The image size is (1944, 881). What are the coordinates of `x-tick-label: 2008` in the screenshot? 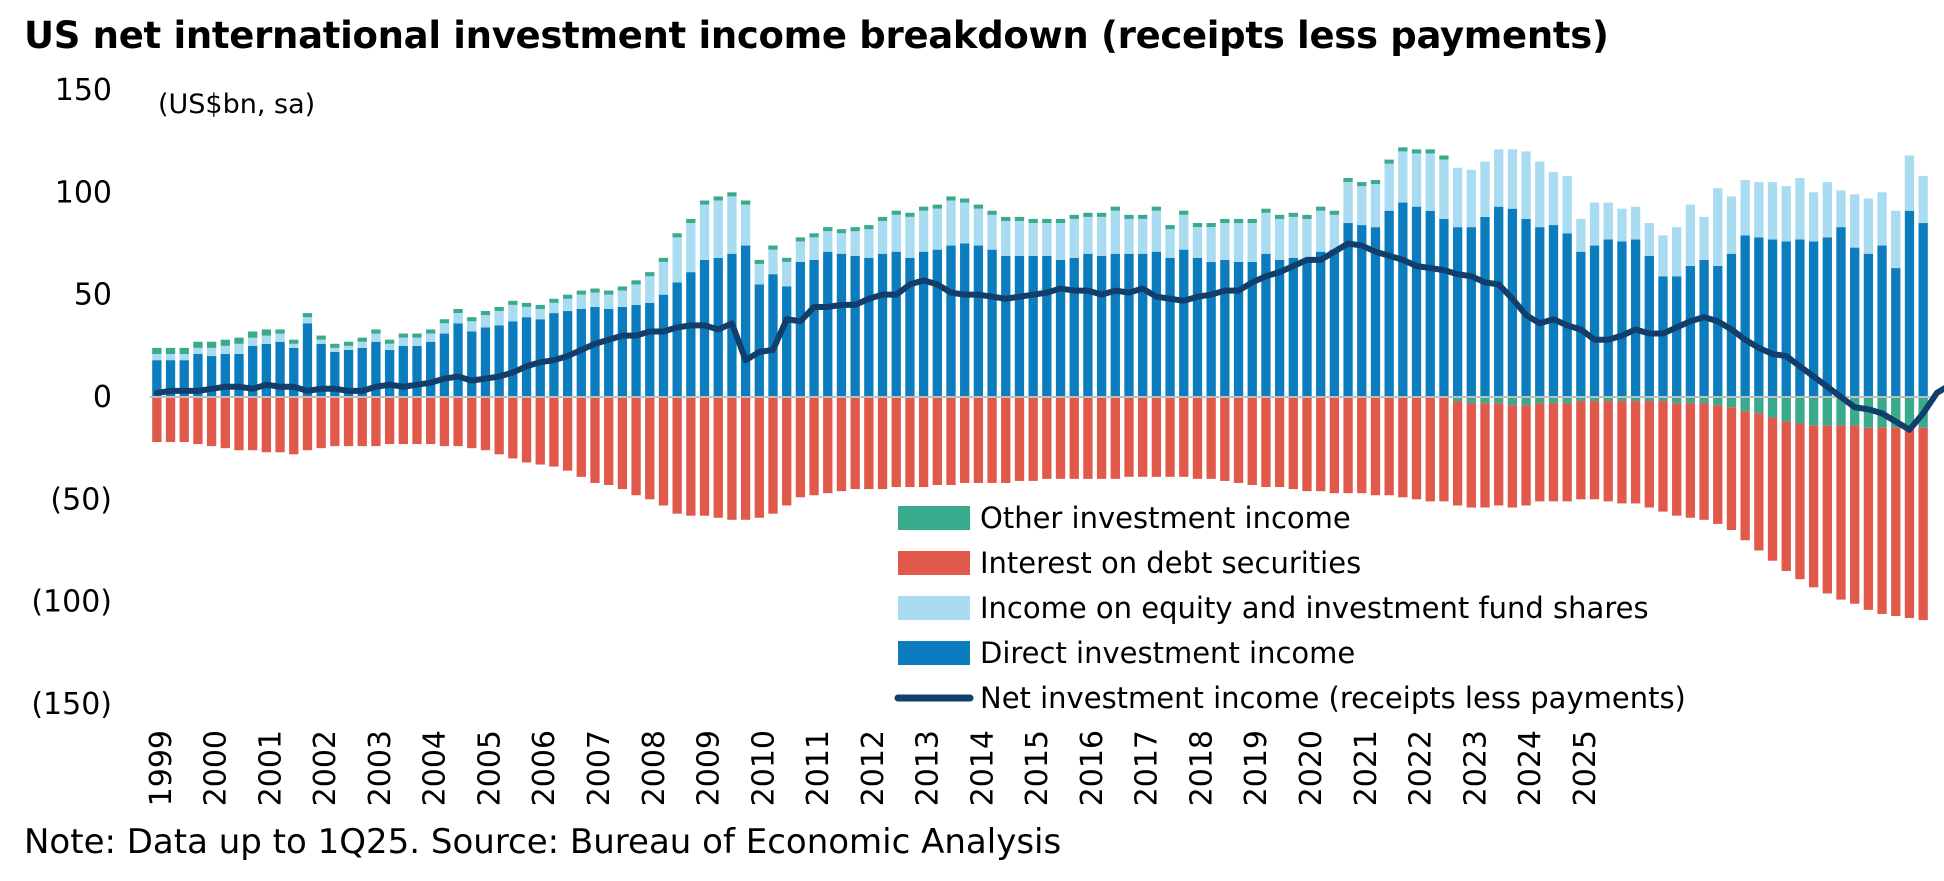 It's located at (654, 768).